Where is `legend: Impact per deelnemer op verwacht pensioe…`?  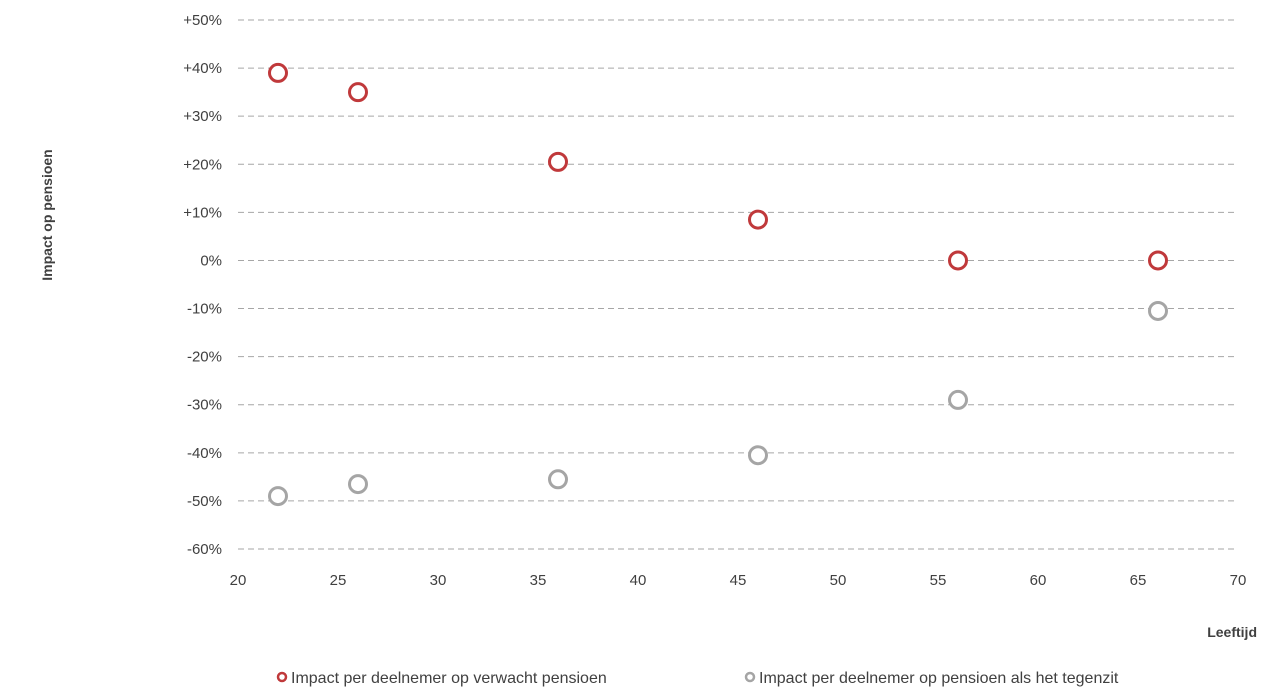 legend: Impact per deelnemer op verwacht pensioe… is located at coordinates (697, 678).